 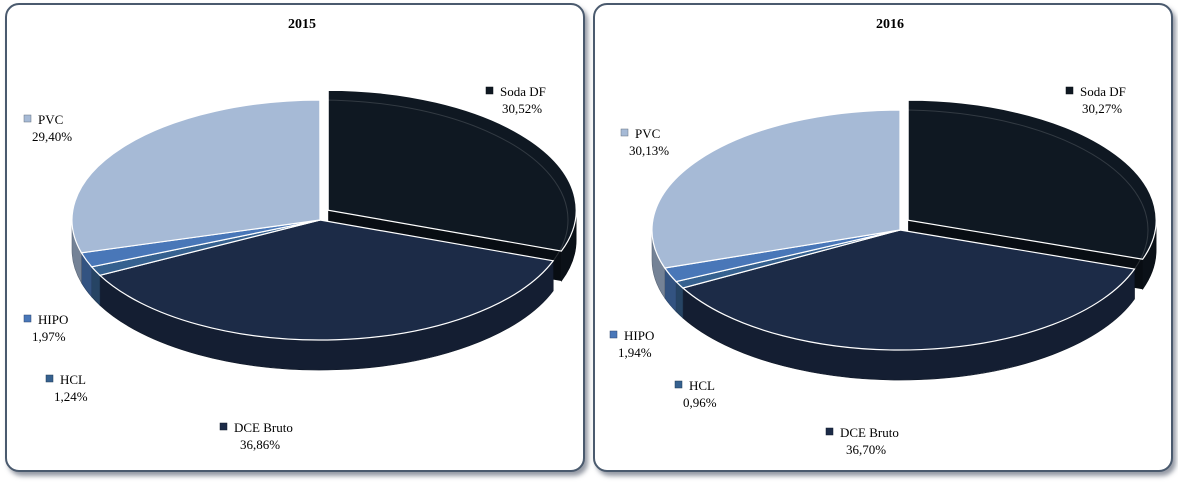 I want to click on data-label-soda-df: Soda DF 30,52%, so click(x=515, y=100).